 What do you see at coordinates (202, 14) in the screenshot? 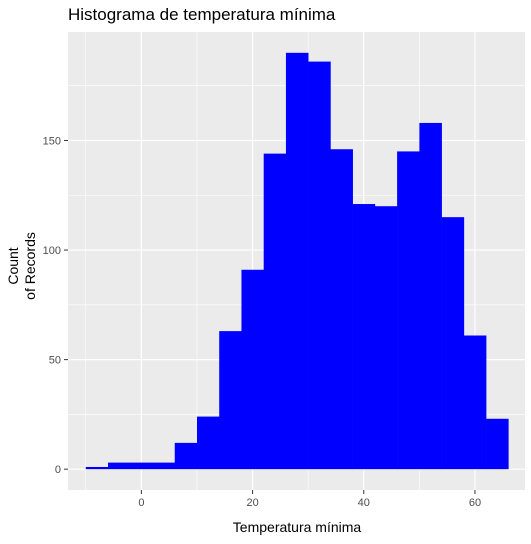
I see `chart-title: Histograma de temperatura mínima` at bounding box center [202, 14].